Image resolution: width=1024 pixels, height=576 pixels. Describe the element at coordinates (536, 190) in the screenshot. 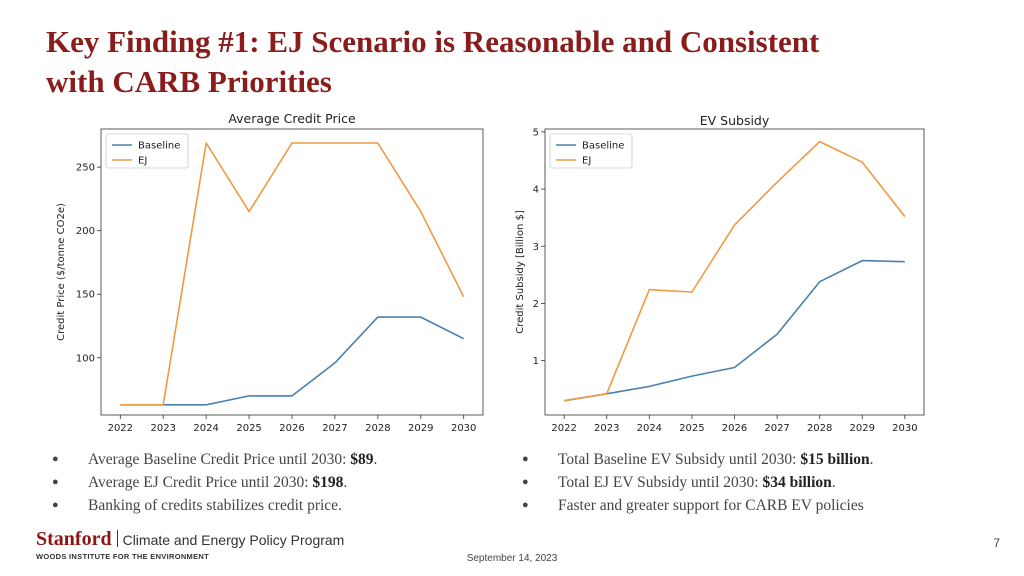

I see `y-tick-label: 4` at that location.